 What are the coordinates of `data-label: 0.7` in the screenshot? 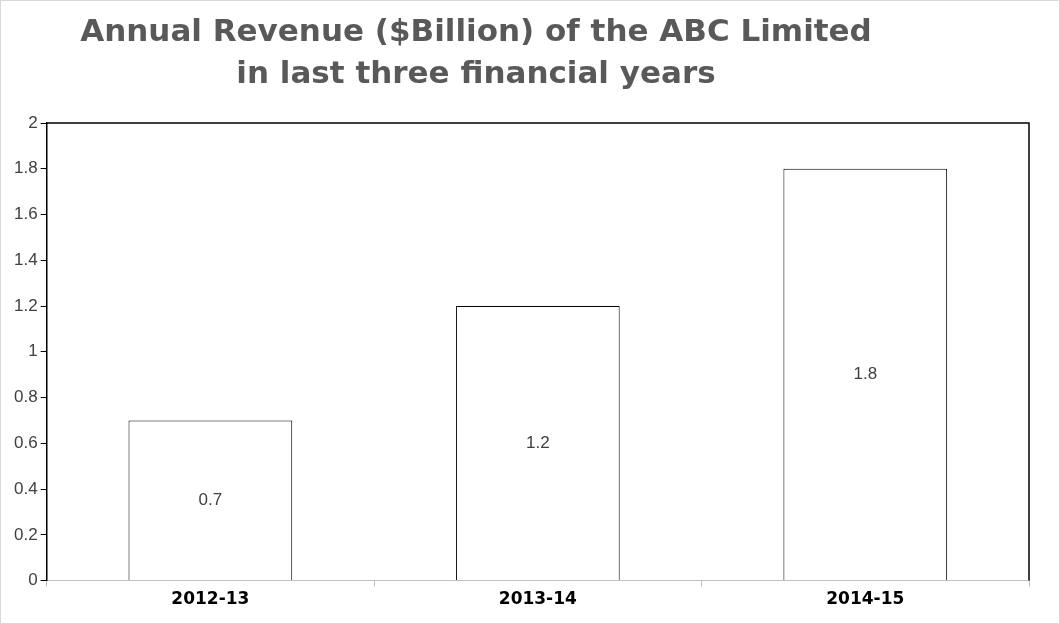 It's located at (210, 499).